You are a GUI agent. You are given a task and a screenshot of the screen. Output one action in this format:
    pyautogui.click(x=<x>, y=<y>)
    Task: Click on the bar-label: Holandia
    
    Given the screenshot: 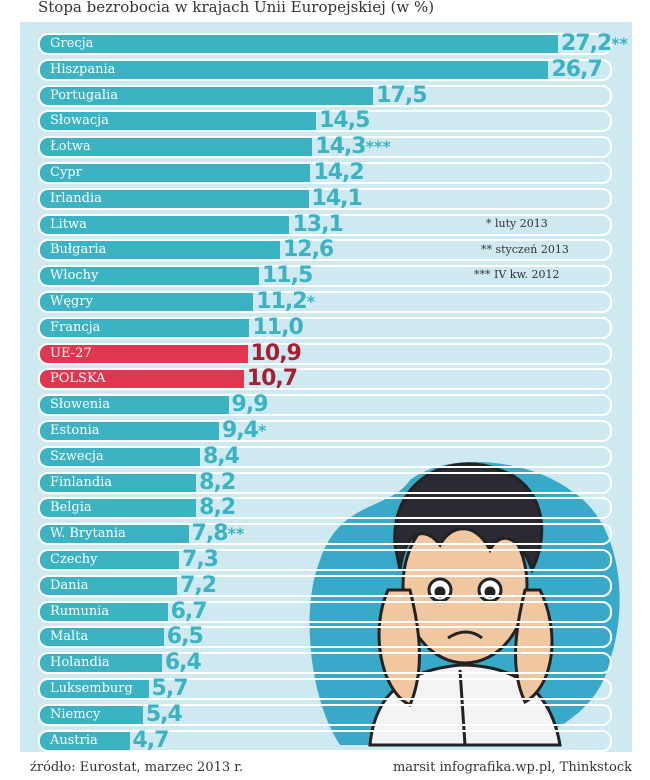 What is the action you would take?
    pyautogui.click(x=80, y=663)
    